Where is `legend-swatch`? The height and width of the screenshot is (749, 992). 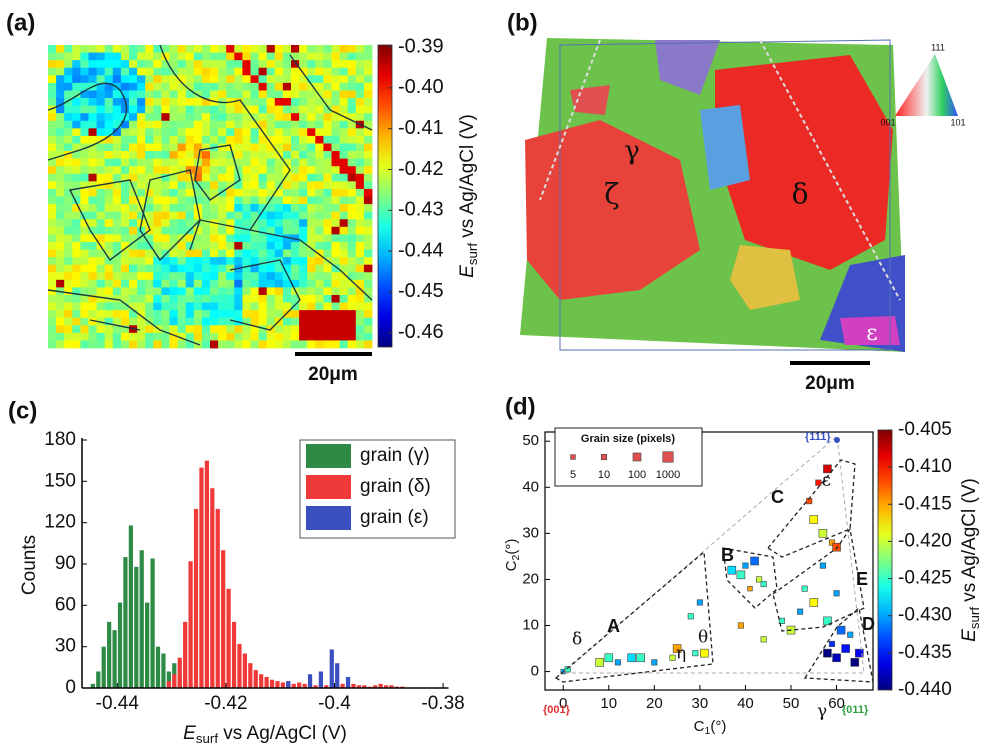 legend-swatch is located at coordinates (328, 456).